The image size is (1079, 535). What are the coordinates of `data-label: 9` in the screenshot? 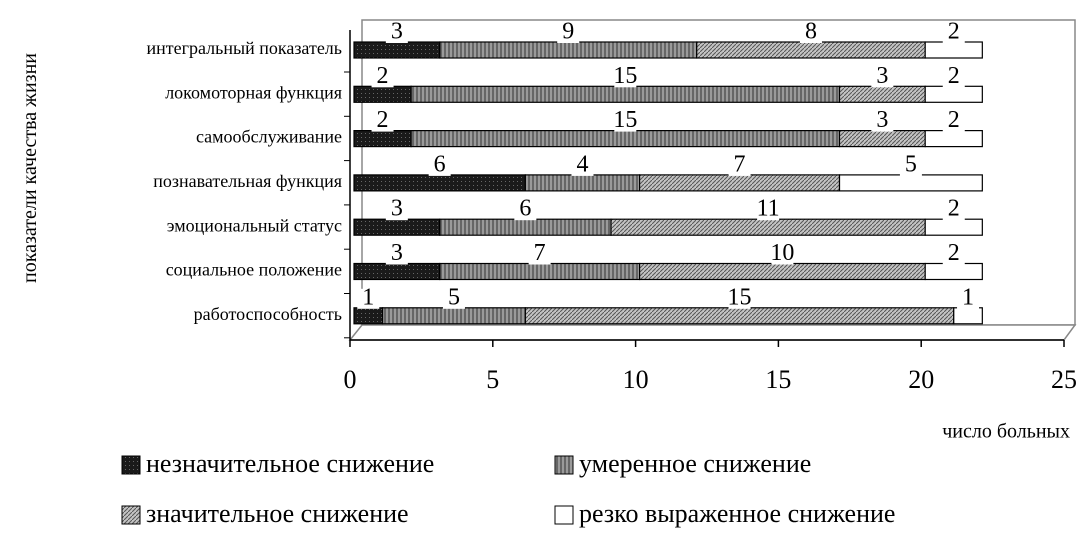 It's located at (568, 32).